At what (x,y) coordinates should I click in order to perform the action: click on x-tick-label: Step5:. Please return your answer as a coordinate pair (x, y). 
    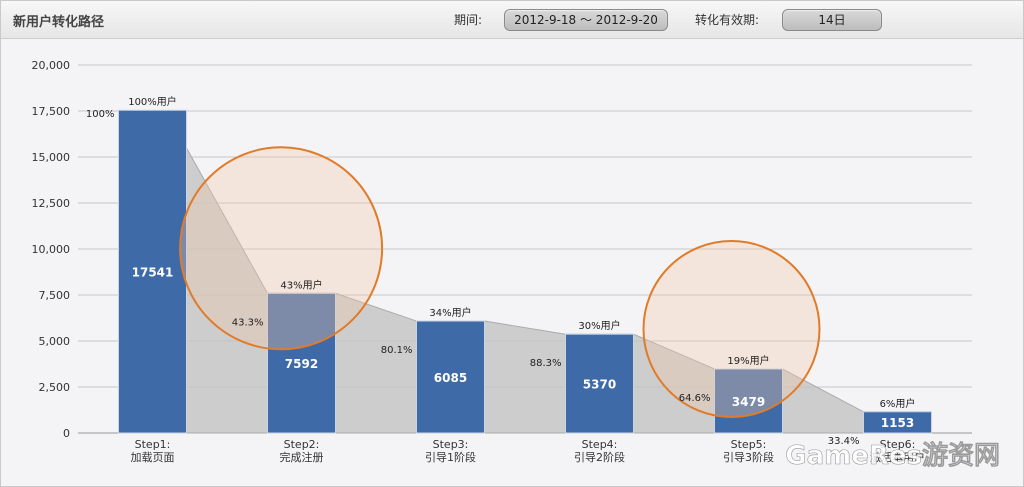
    Looking at the image, I should click on (749, 444).